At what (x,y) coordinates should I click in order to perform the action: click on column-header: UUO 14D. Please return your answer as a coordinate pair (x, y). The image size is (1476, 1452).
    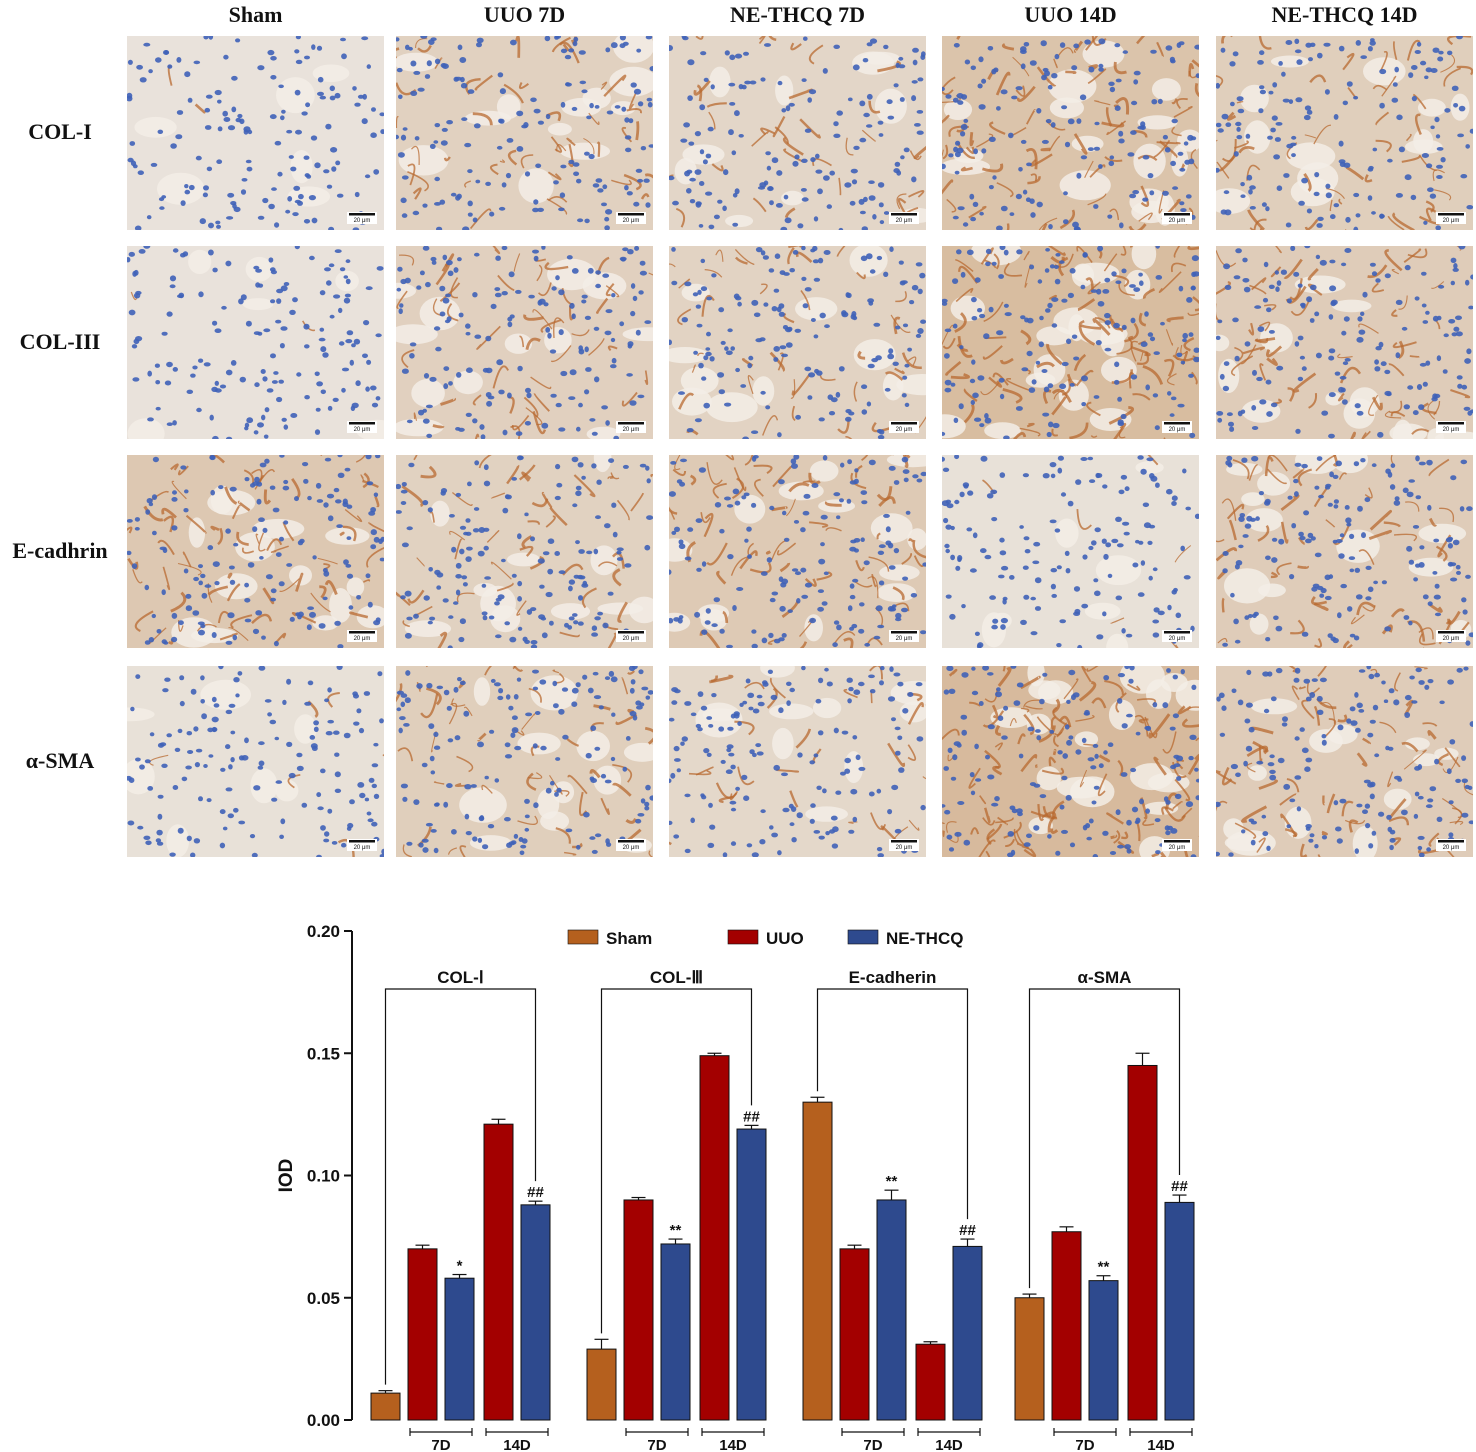
    Looking at the image, I should click on (1070, 14).